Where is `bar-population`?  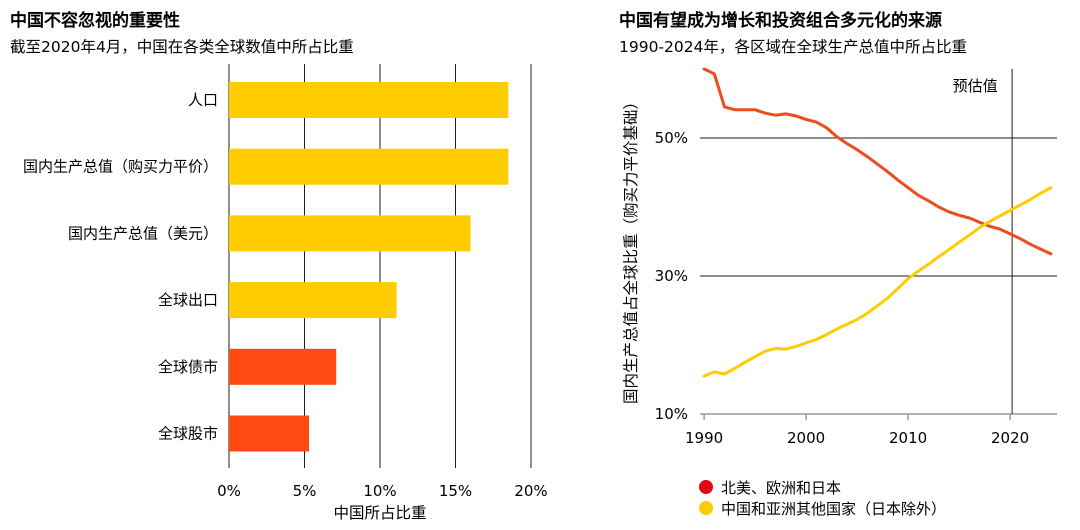 bar-population is located at coordinates (369, 100).